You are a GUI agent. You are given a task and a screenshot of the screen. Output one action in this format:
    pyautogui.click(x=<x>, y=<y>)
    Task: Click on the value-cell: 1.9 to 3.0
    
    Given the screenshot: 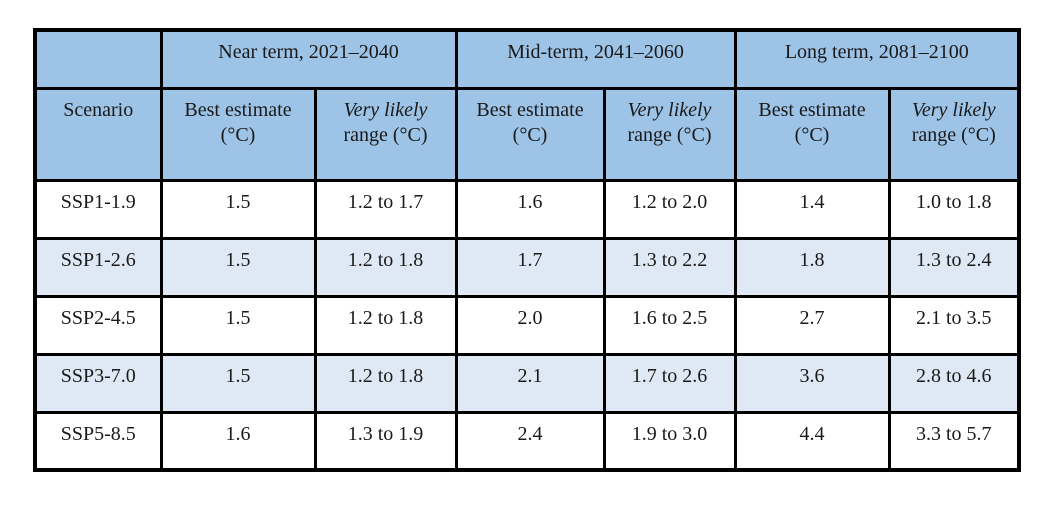 What is the action you would take?
    pyautogui.click(x=669, y=441)
    